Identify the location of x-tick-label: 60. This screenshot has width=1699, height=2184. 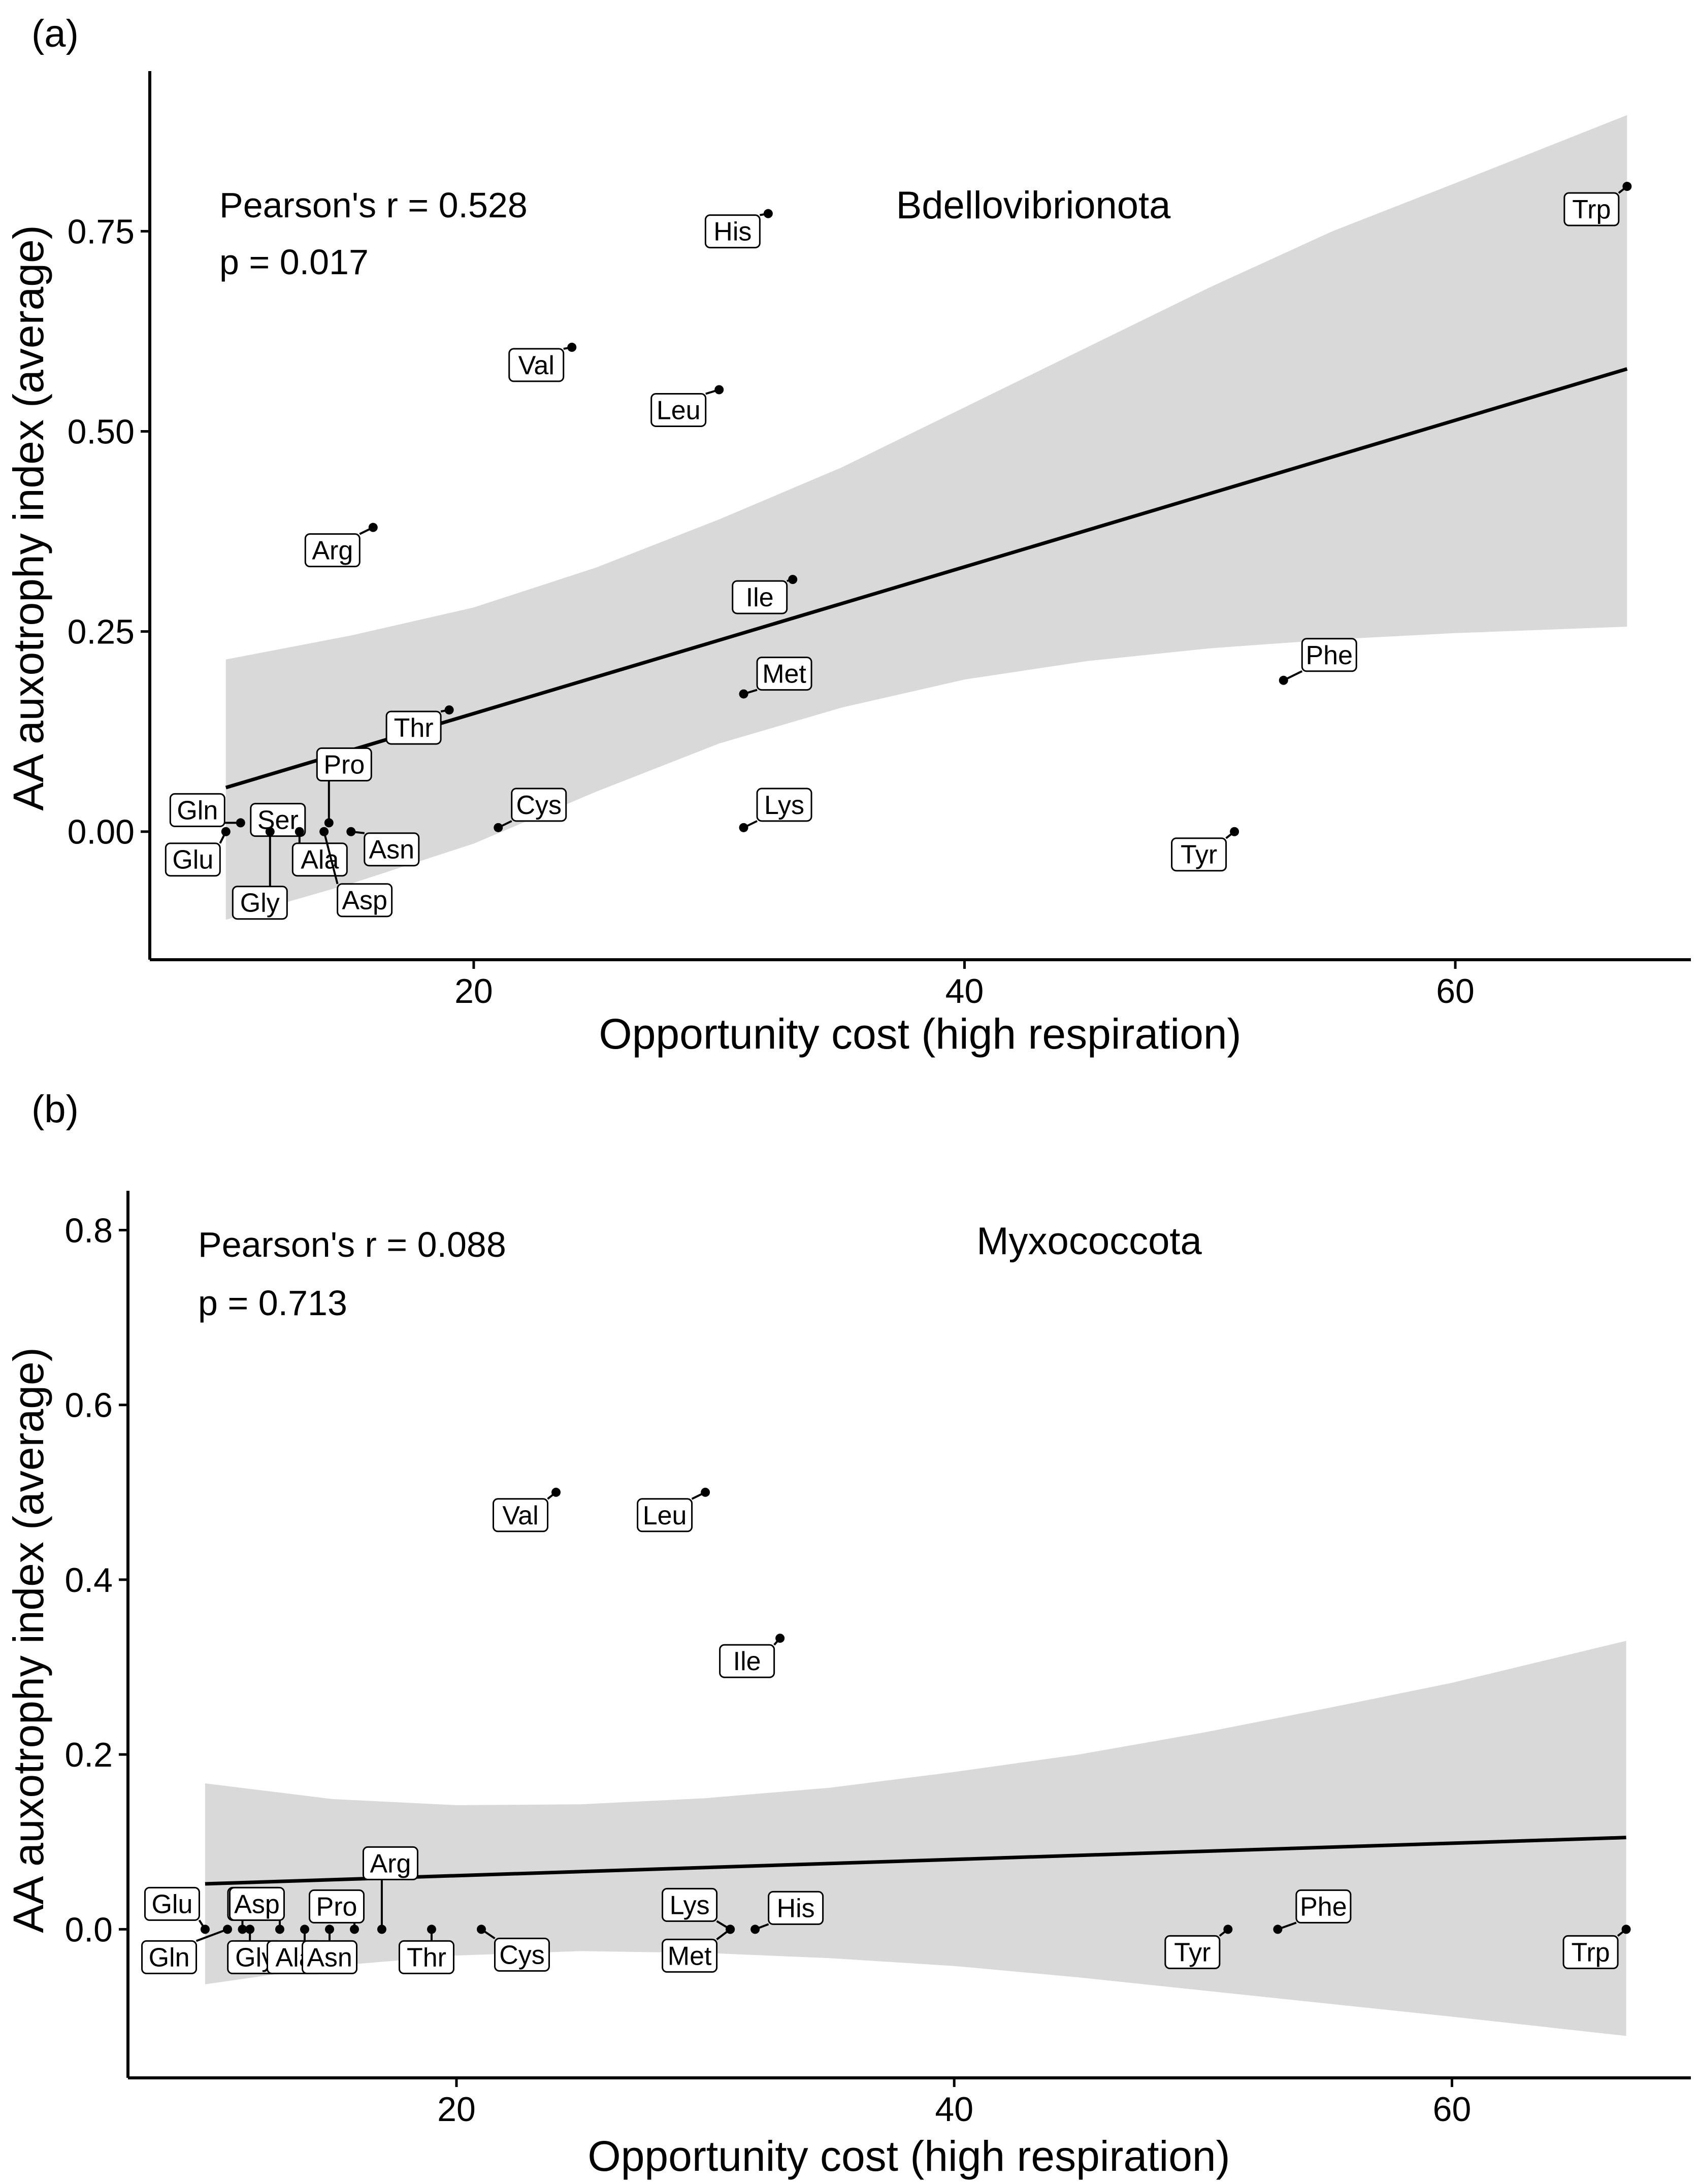
(1455, 991).